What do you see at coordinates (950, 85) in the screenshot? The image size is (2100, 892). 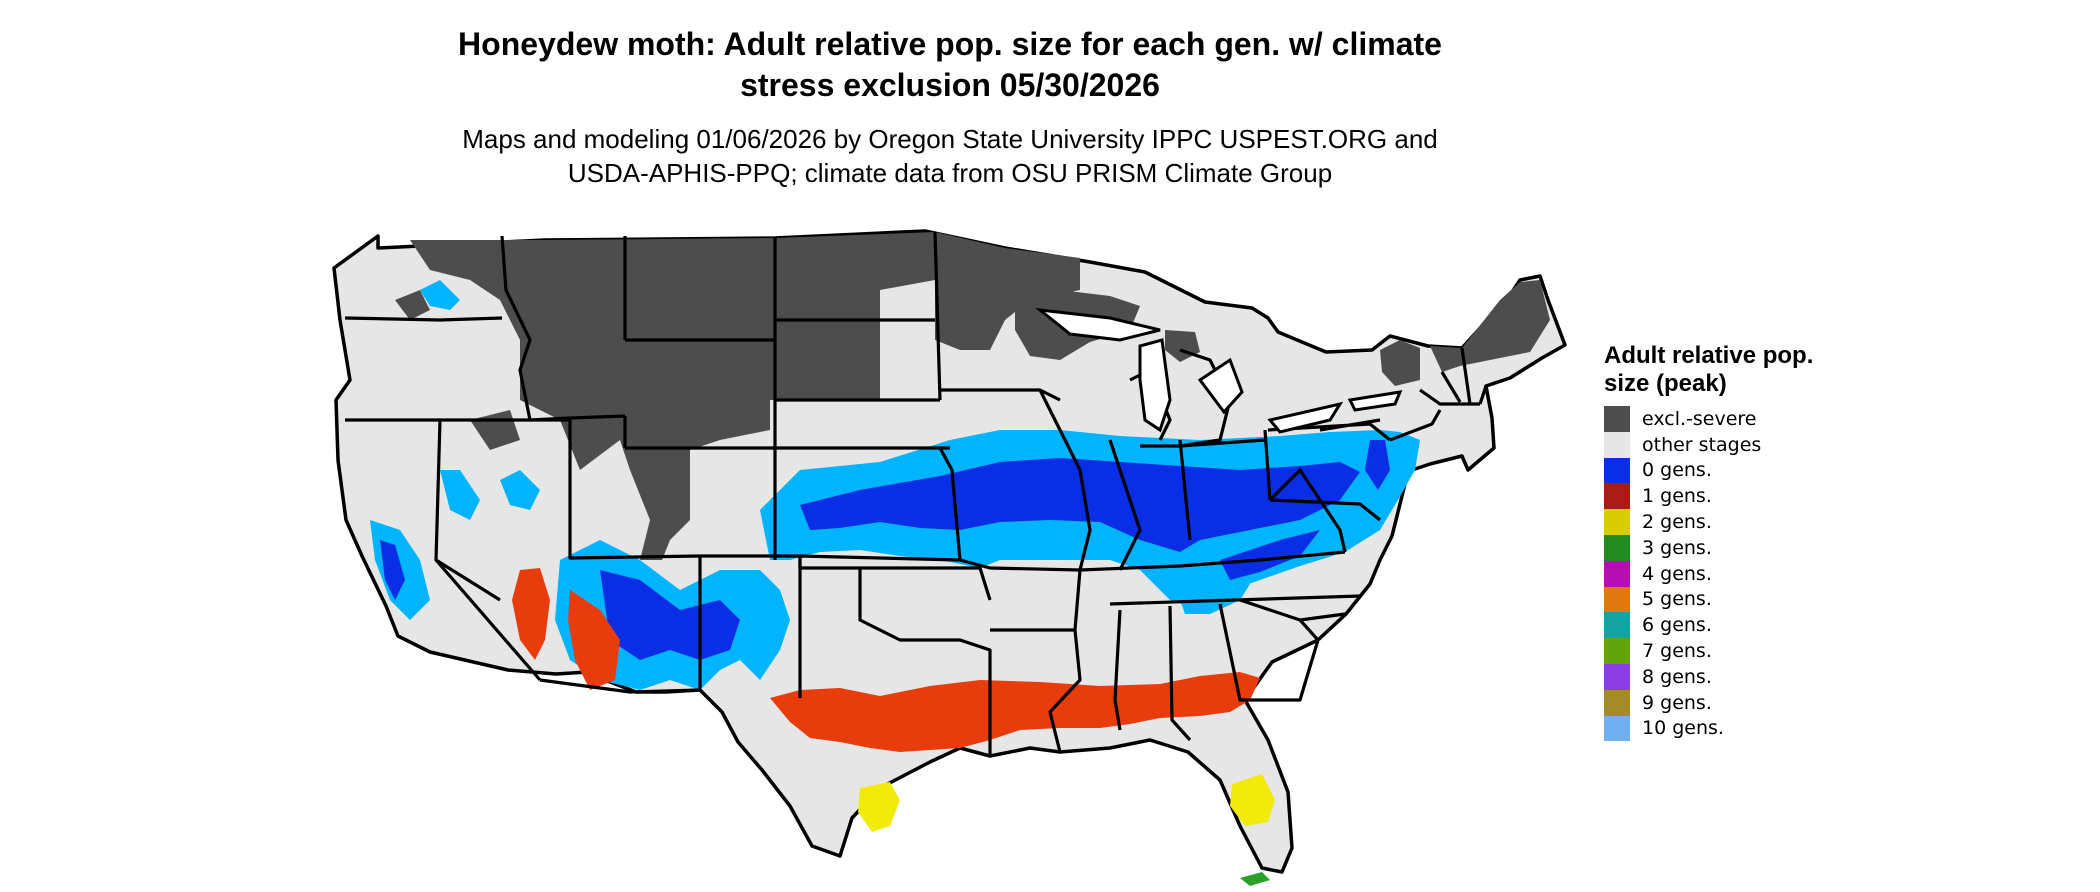 I see `title-line-2: stress exclusion 05/30/2026` at bounding box center [950, 85].